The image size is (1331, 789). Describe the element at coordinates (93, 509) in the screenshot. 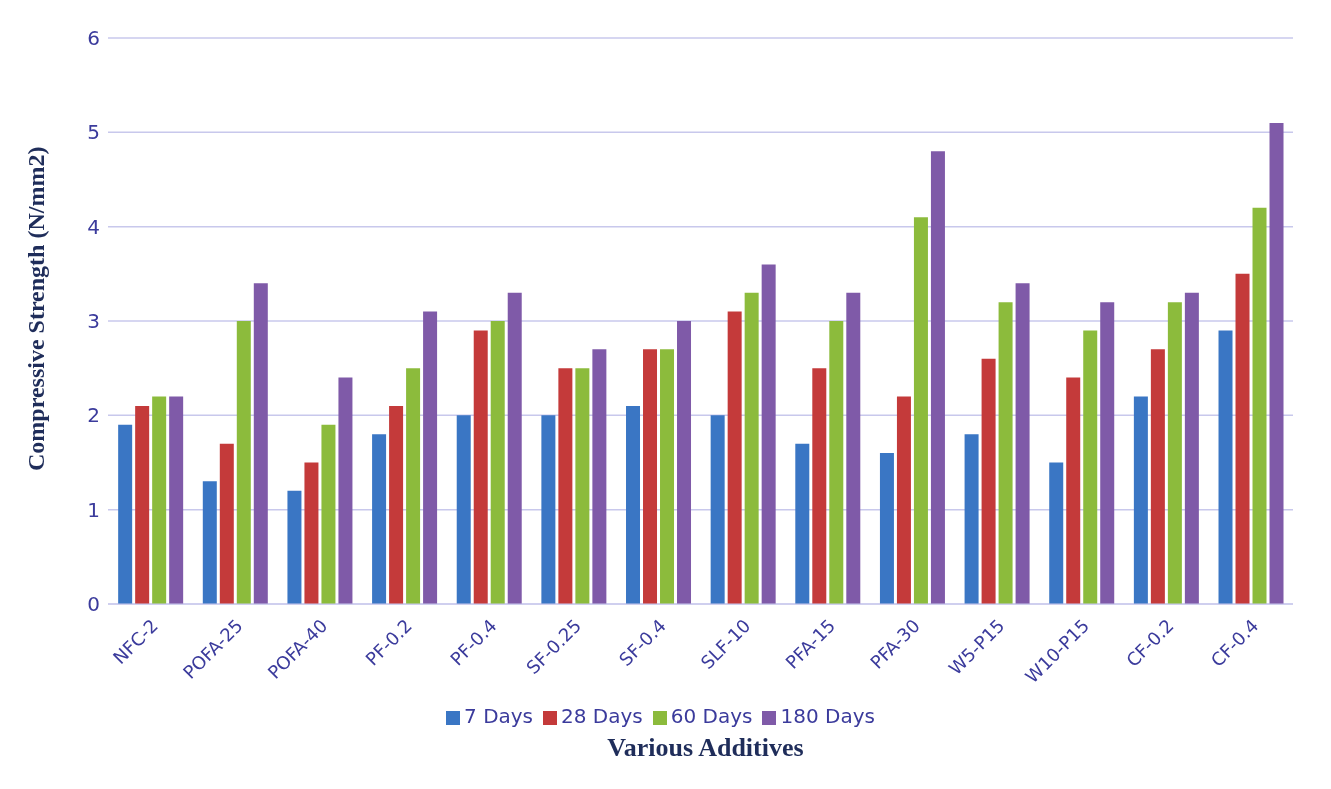

I see `y-tick-label: 1` at that location.